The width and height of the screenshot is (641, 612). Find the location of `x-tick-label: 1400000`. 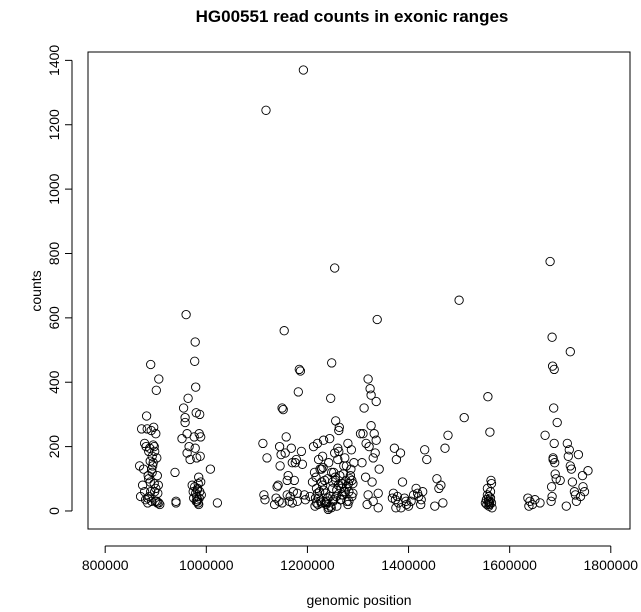

x-tick-label: 1400000 is located at coordinates (408, 565).